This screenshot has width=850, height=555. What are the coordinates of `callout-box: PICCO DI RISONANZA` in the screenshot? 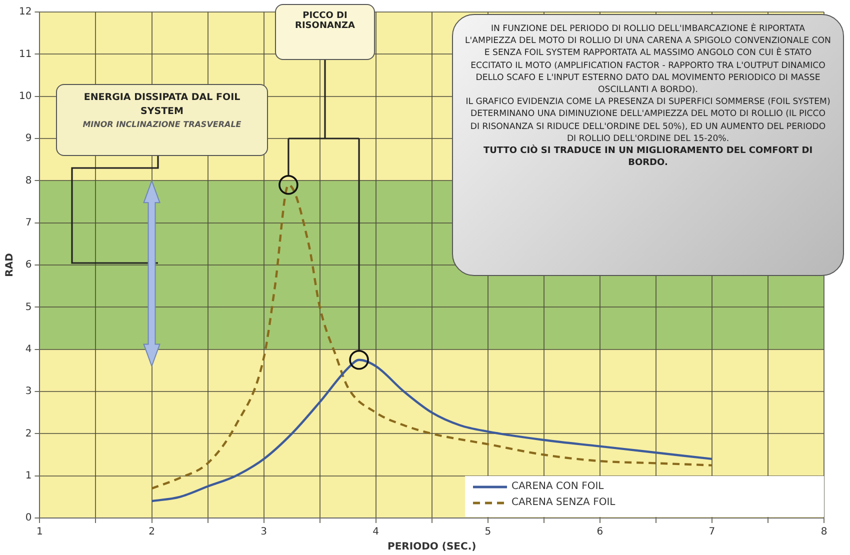 It's located at (325, 32).